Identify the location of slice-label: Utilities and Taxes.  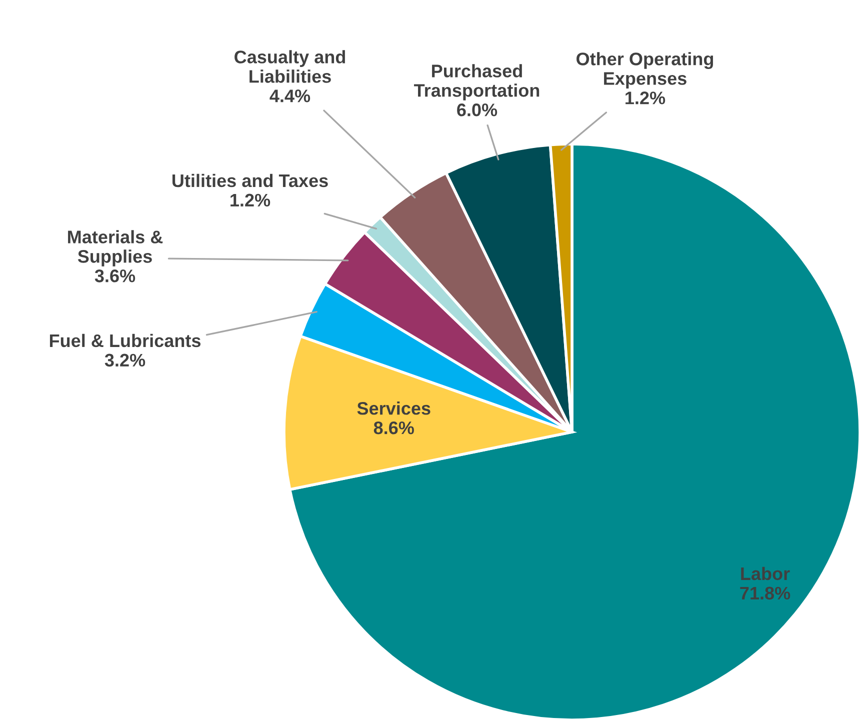
(250, 181).